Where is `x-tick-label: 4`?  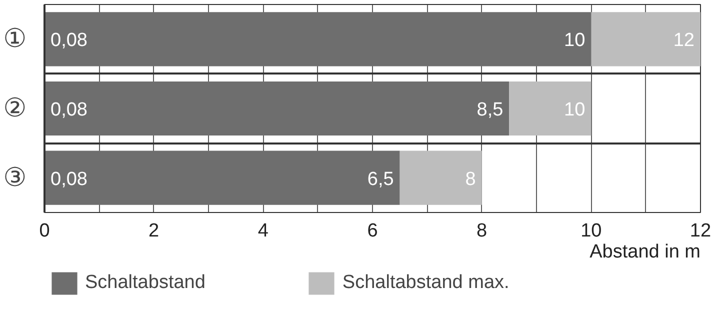 x-tick-label: 4 is located at coordinates (263, 231).